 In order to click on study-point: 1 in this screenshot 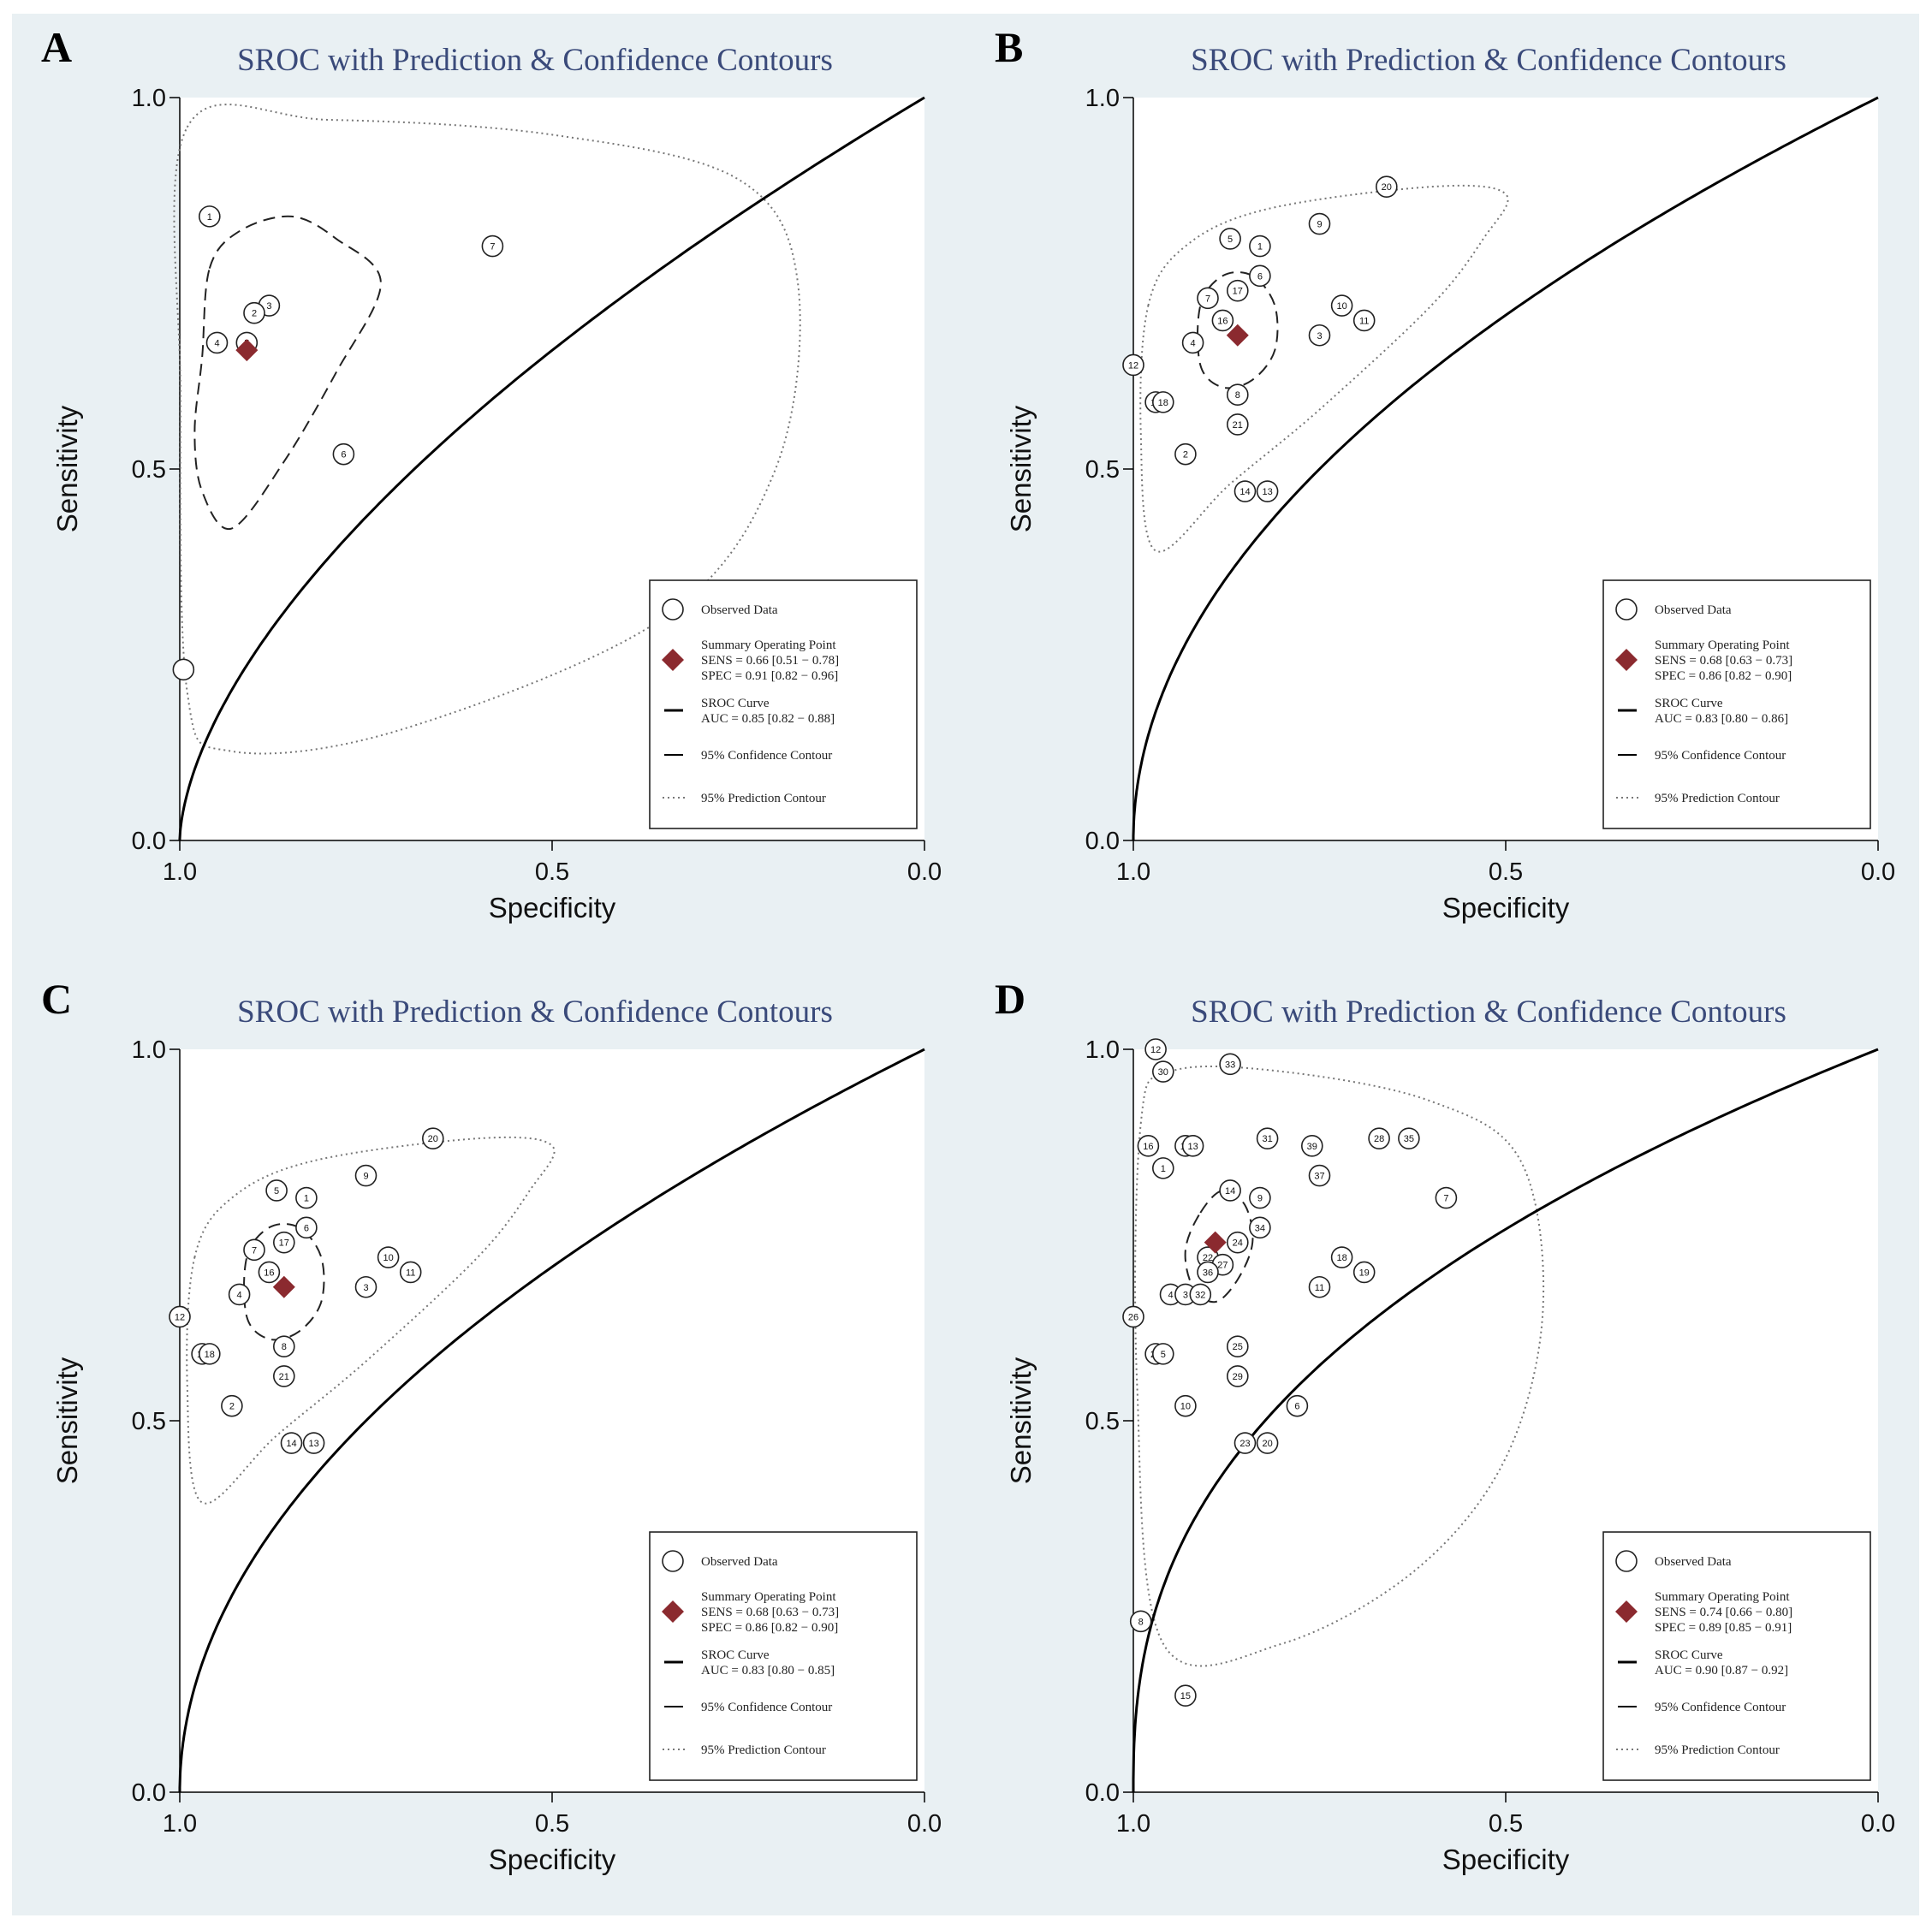, I will do `click(210, 216)`.